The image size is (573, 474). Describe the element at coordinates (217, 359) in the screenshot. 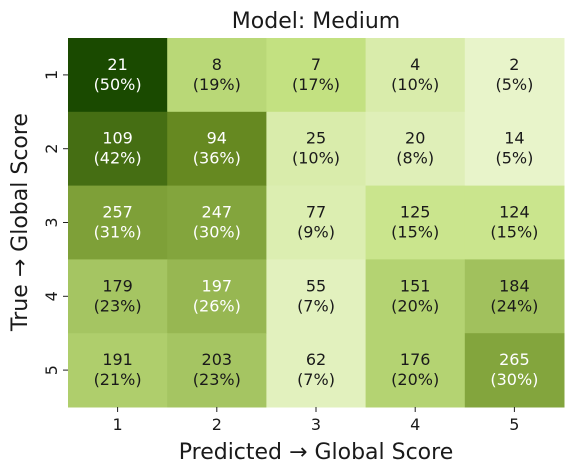

I see `cell-count-label: 203` at that location.